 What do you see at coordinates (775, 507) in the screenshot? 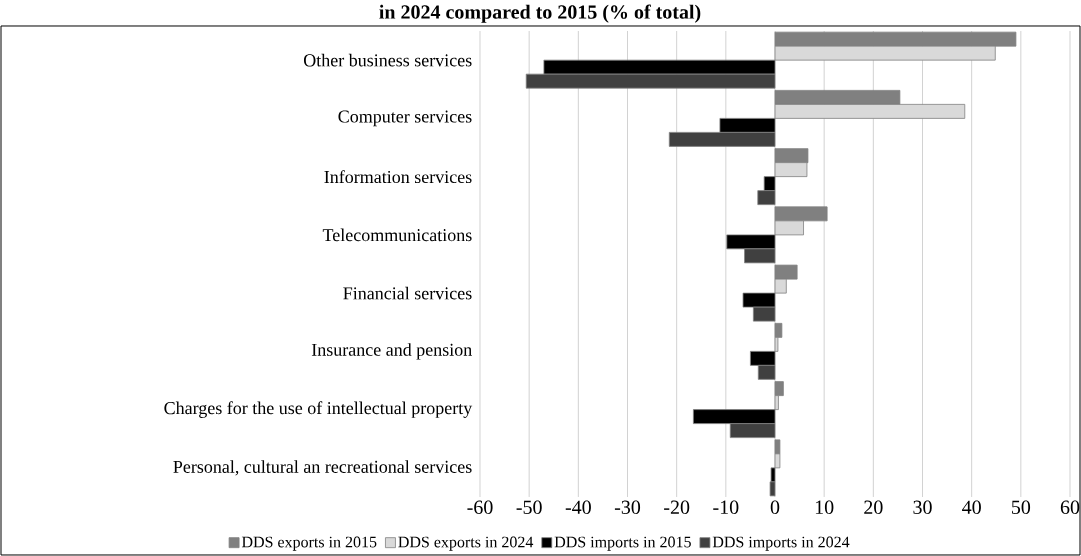
I see `x-tick-label: 0` at bounding box center [775, 507].